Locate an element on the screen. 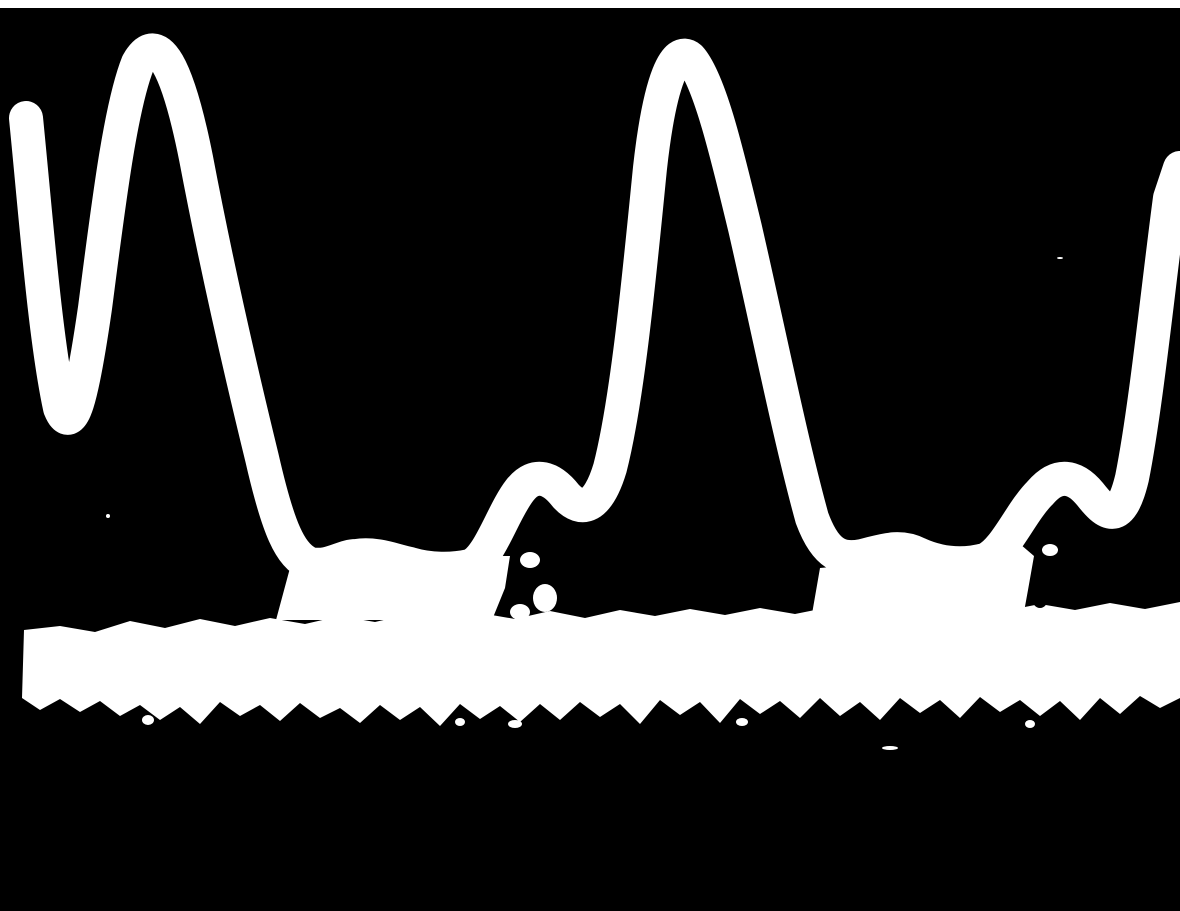 This screenshot has height=911, width=1180. baseline-noise-band is located at coordinates (601, 664).